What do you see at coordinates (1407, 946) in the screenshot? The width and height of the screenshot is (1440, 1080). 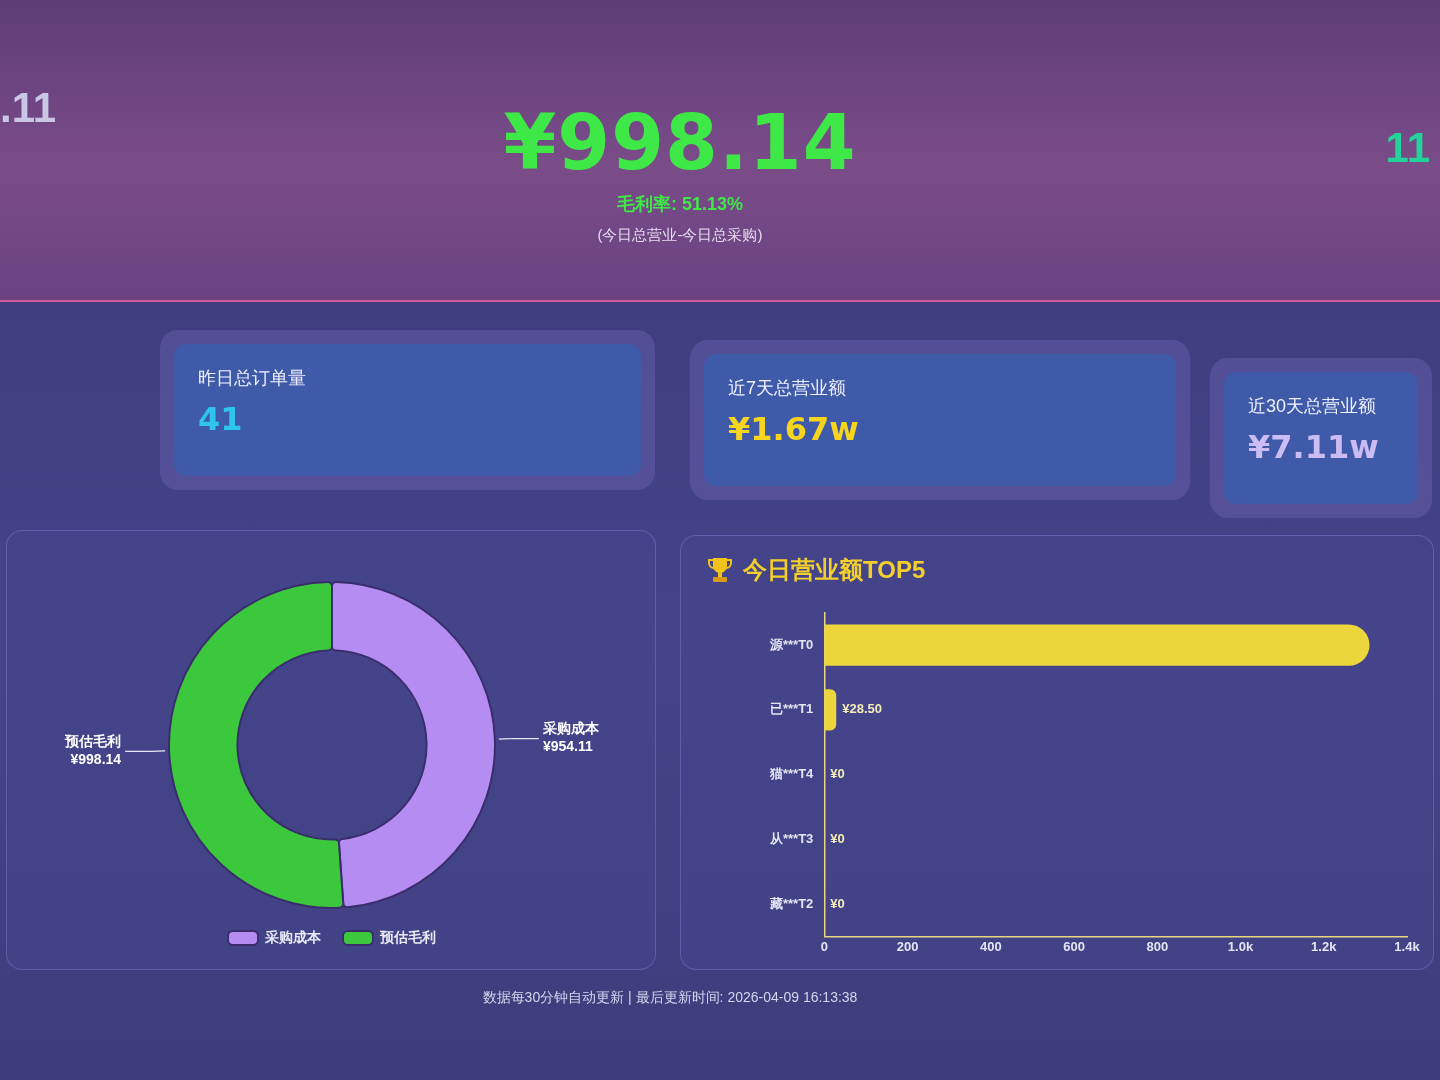 I see `x-tick-label: 1.4k` at bounding box center [1407, 946].